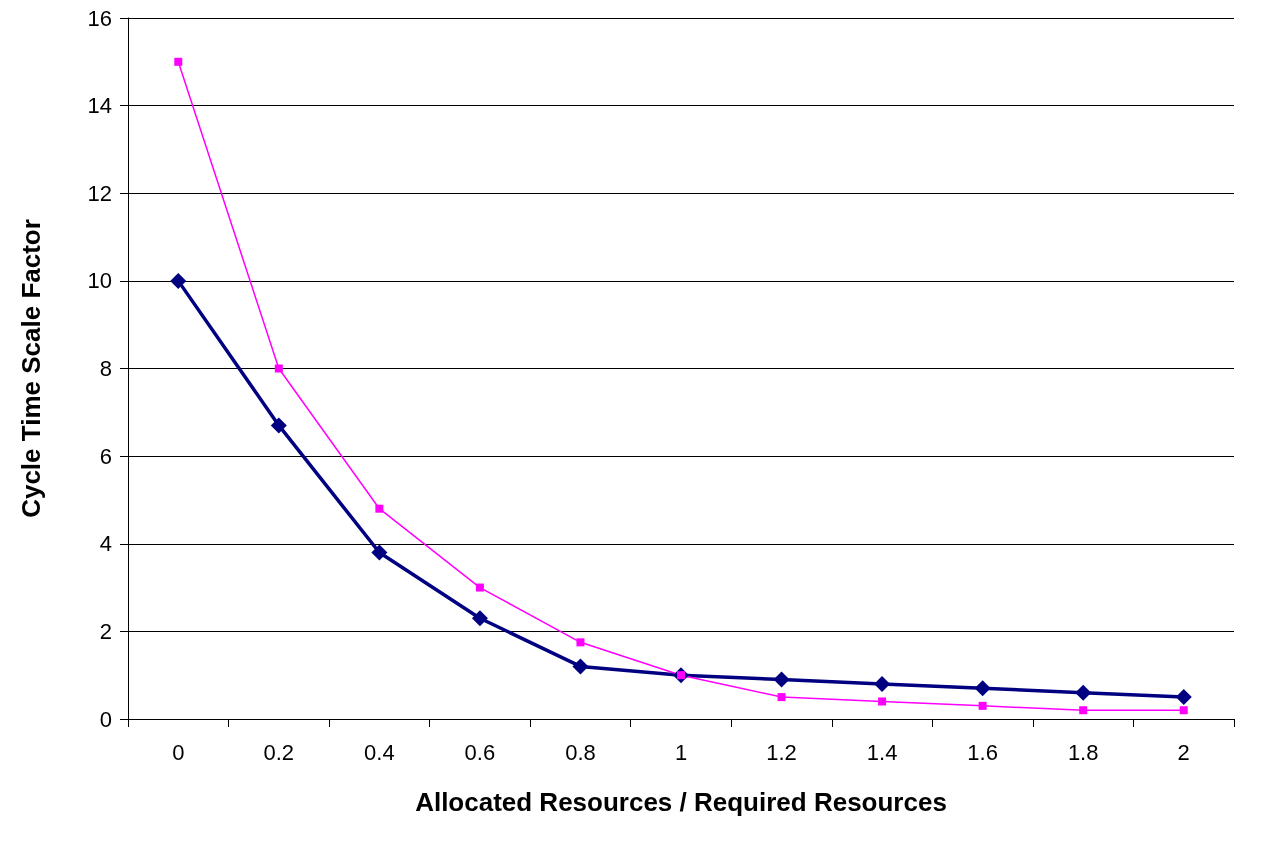  What do you see at coordinates (105, 456) in the screenshot?
I see `y-tick-label: 6` at bounding box center [105, 456].